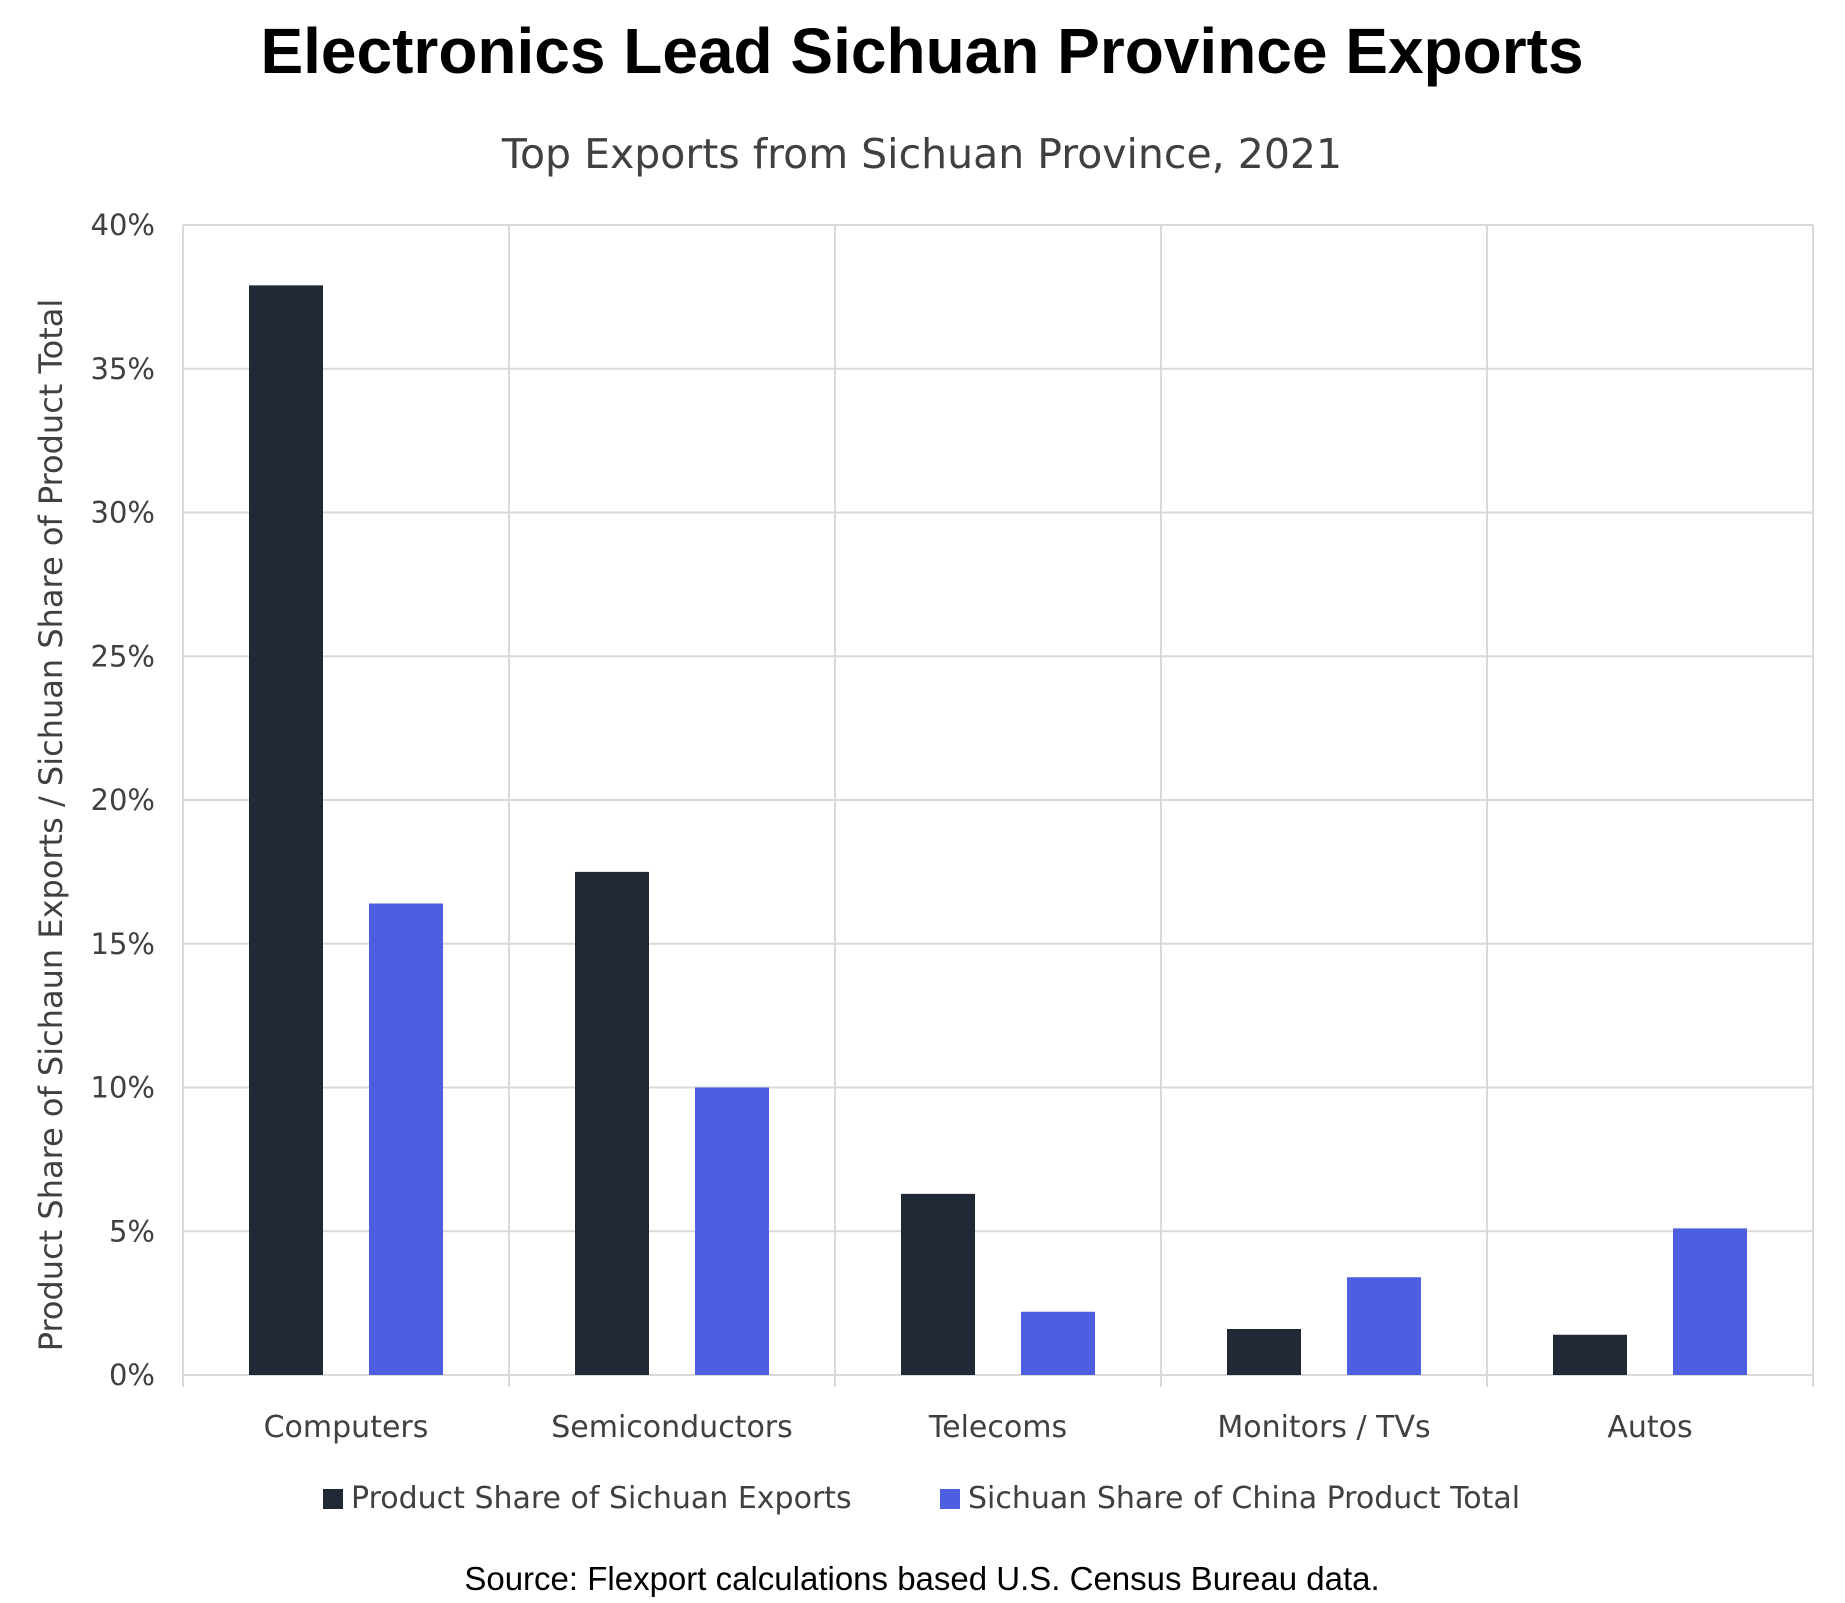 This screenshot has height=1603, width=1845. Describe the element at coordinates (1649, 1427) in the screenshot. I see `x-category-label: Autos` at that location.